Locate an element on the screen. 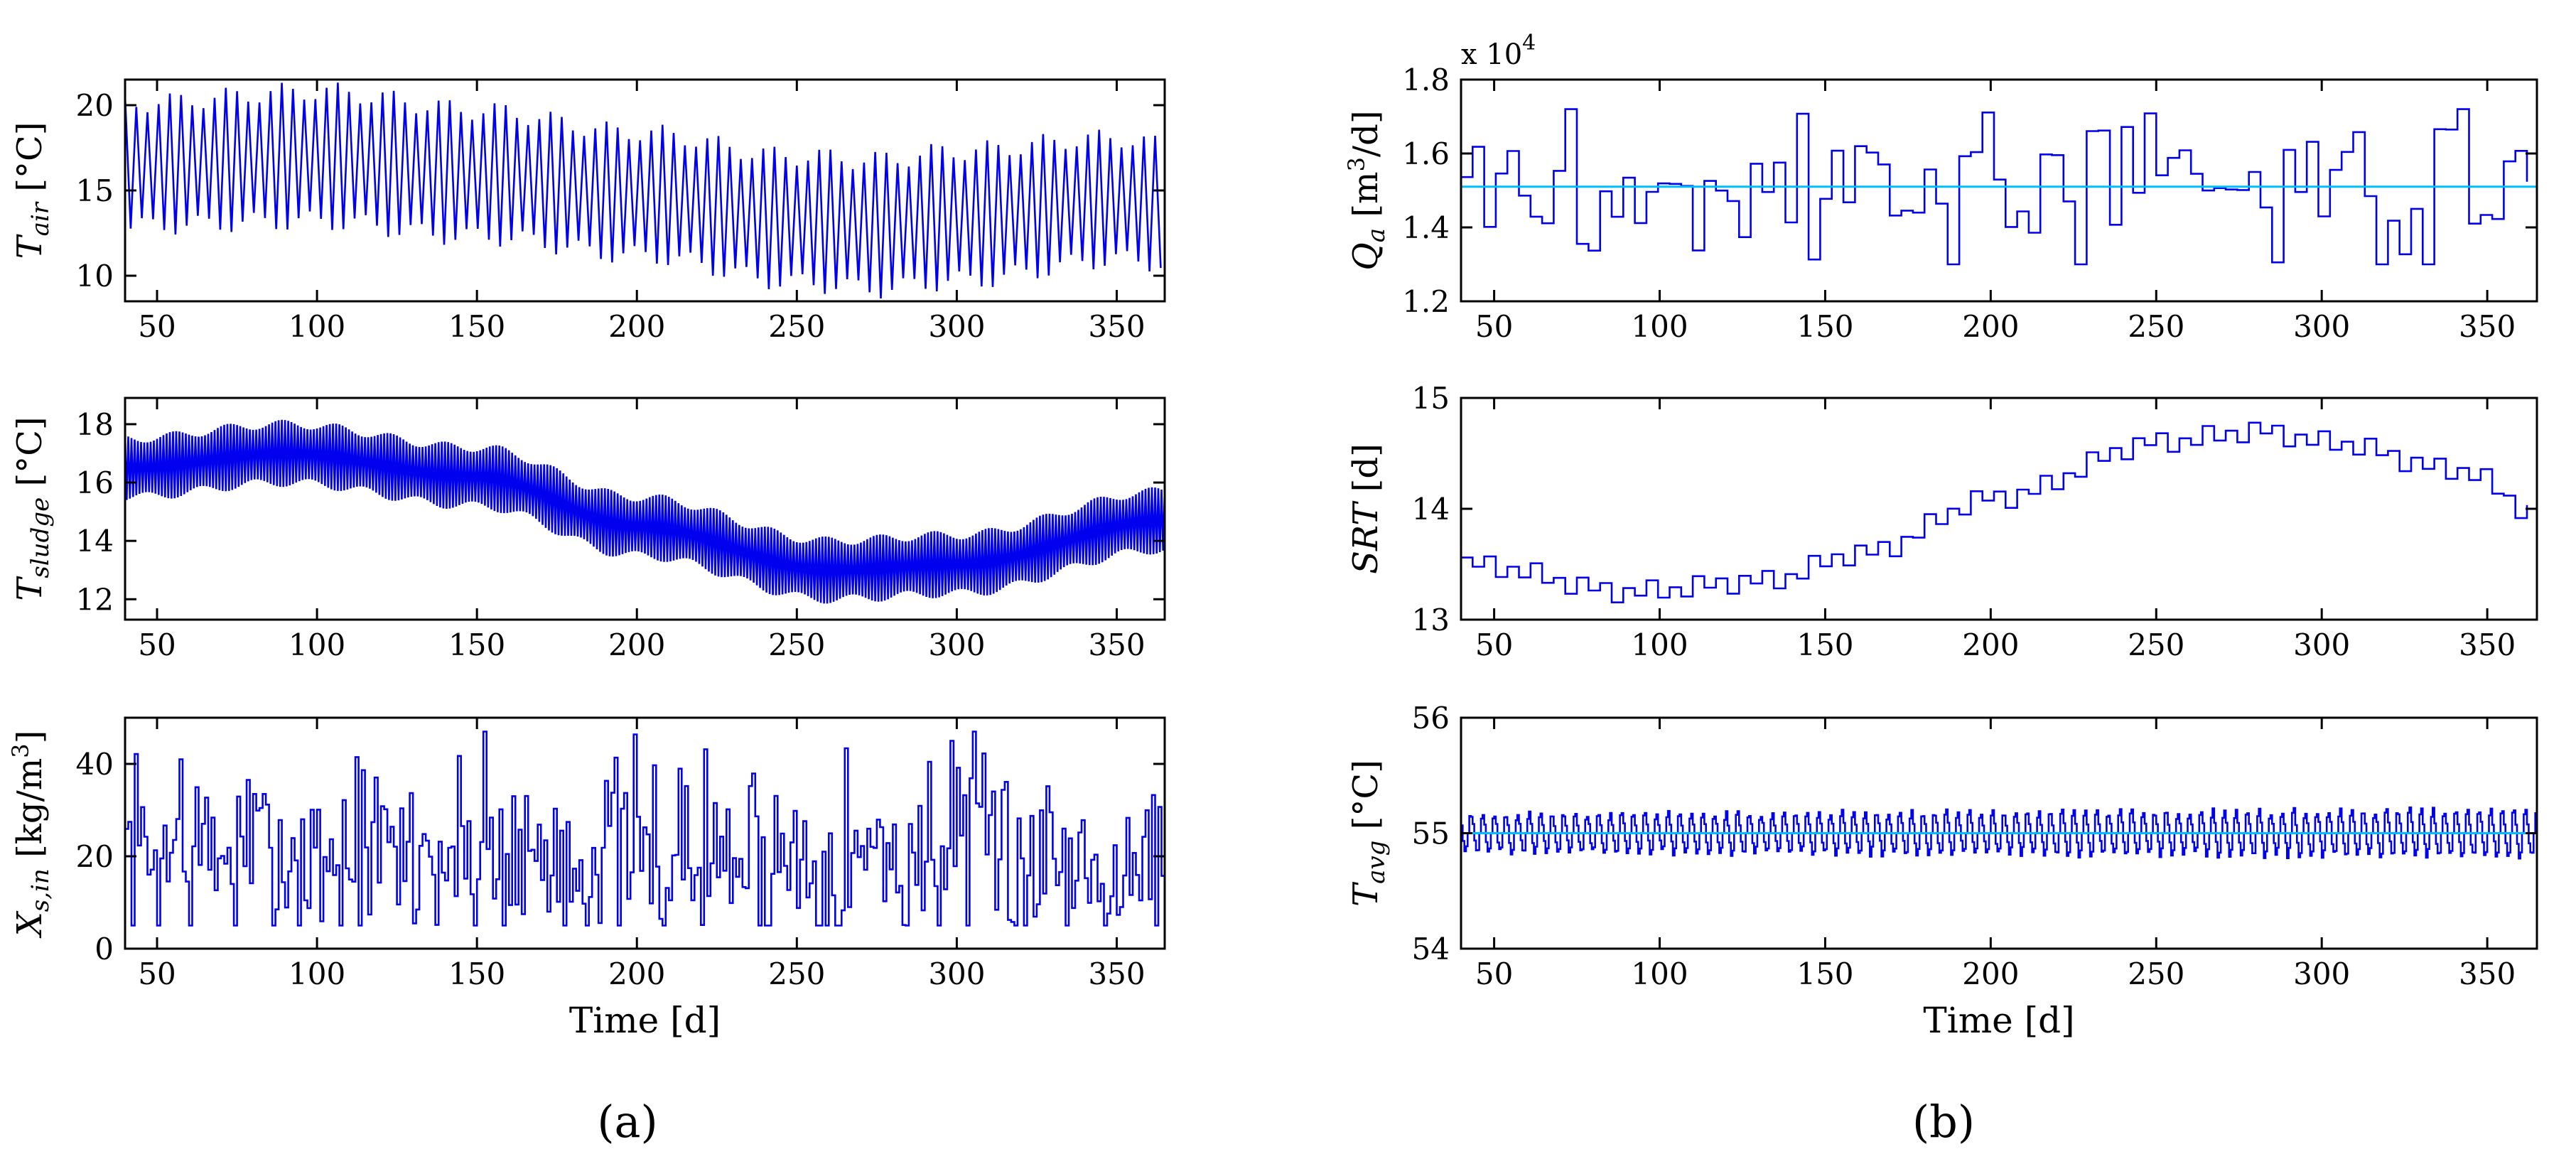  srt-xtick-label-1: 100 is located at coordinates (1659, 644).